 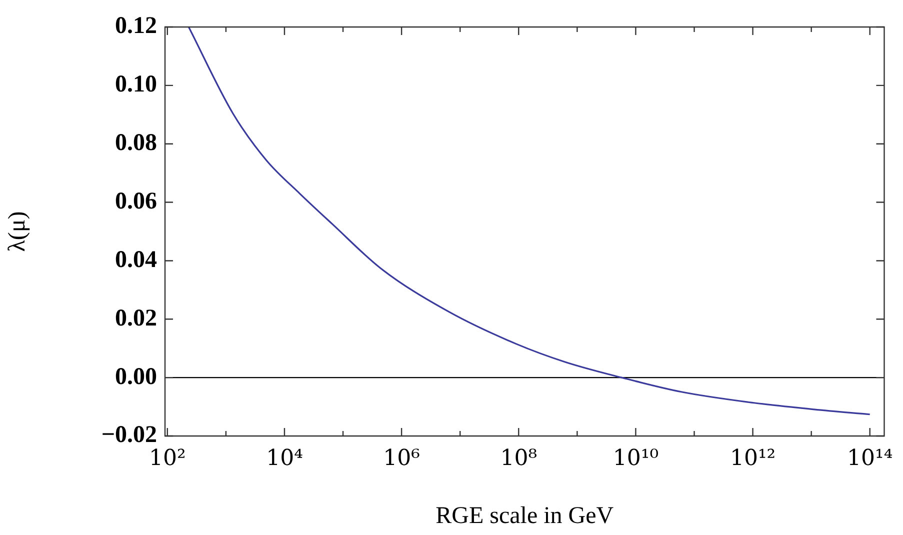 What do you see at coordinates (136, 318) in the screenshot?
I see `y-tick-label: 0.02` at bounding box center [136, 318].